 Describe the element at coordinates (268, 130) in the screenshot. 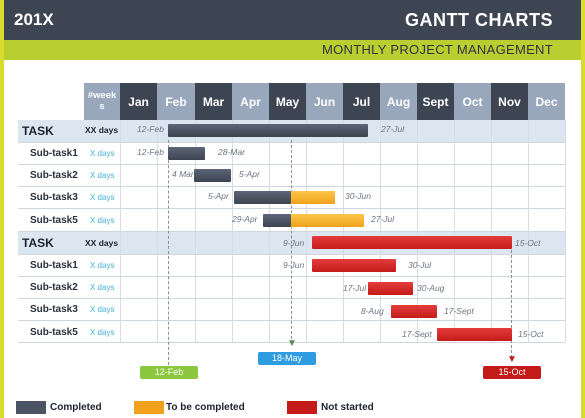

I see `task-bar-completed` at that location.